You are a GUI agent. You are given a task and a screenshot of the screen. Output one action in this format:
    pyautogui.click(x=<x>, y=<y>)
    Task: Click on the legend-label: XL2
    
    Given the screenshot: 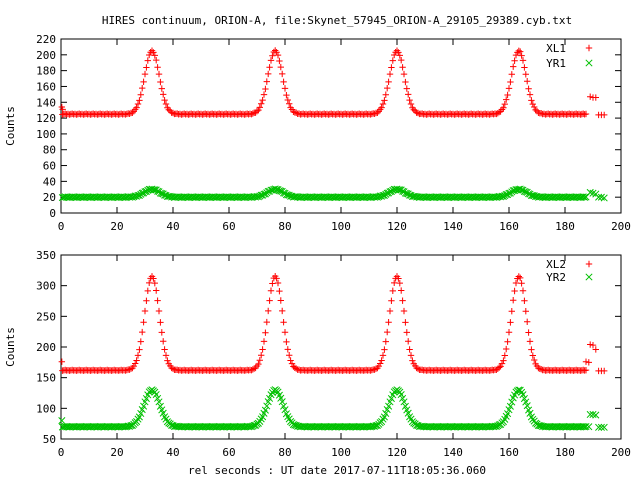 What is the action you would take?
    pyautogui.click(x=556, y=264)
    